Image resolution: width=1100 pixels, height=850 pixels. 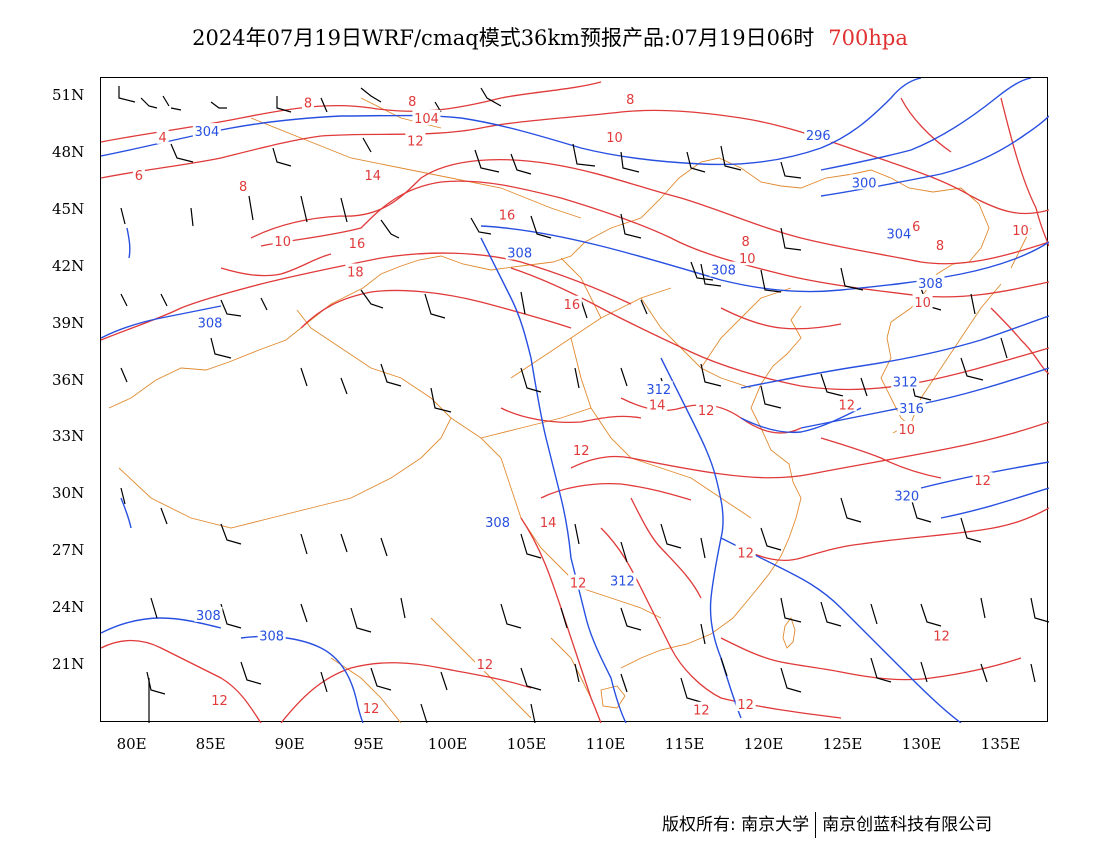 I want to click on longitude-label: 100E, so click(x=447, y=744).